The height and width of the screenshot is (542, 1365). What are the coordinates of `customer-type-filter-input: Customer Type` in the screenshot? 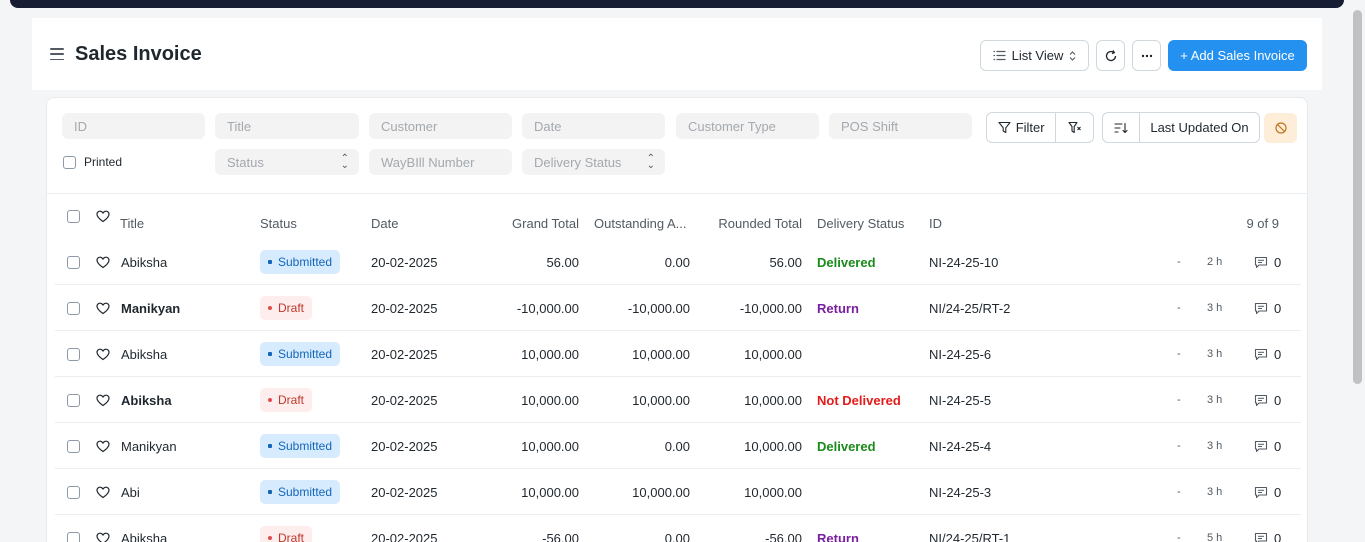 It's located at (747, 126).